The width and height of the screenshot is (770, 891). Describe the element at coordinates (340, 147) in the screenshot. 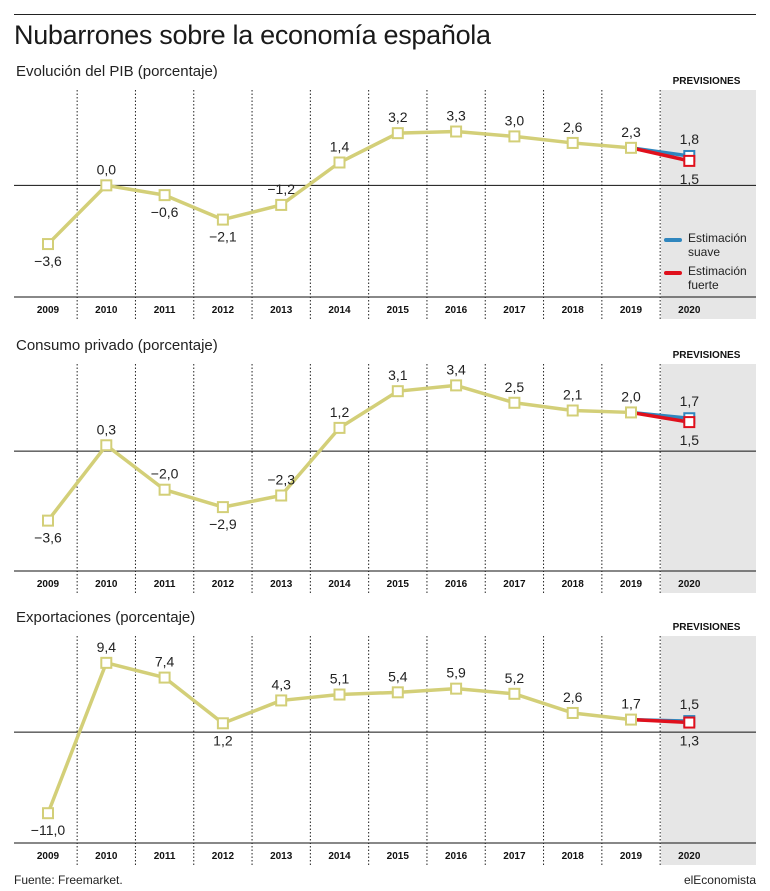

I see `data-label: 1,4` at that location.